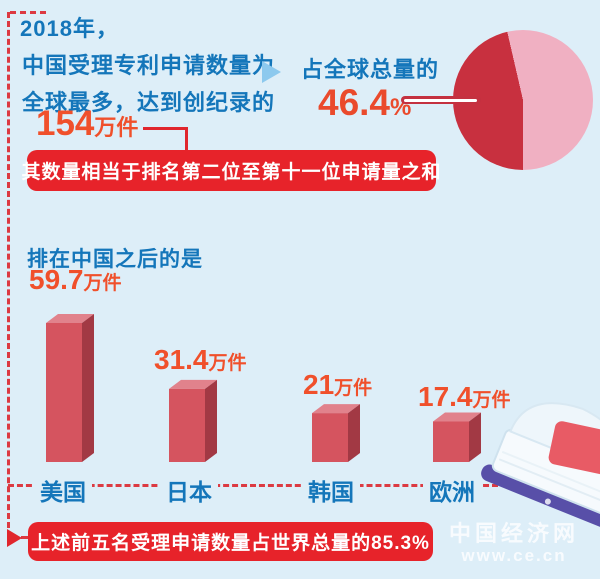 Image resolution: width=600 pixels, height=579 pixels. Describe the element at coordinates (69, 28) in the screenshot. I see `intro-line-1: 2018年，` at that location.